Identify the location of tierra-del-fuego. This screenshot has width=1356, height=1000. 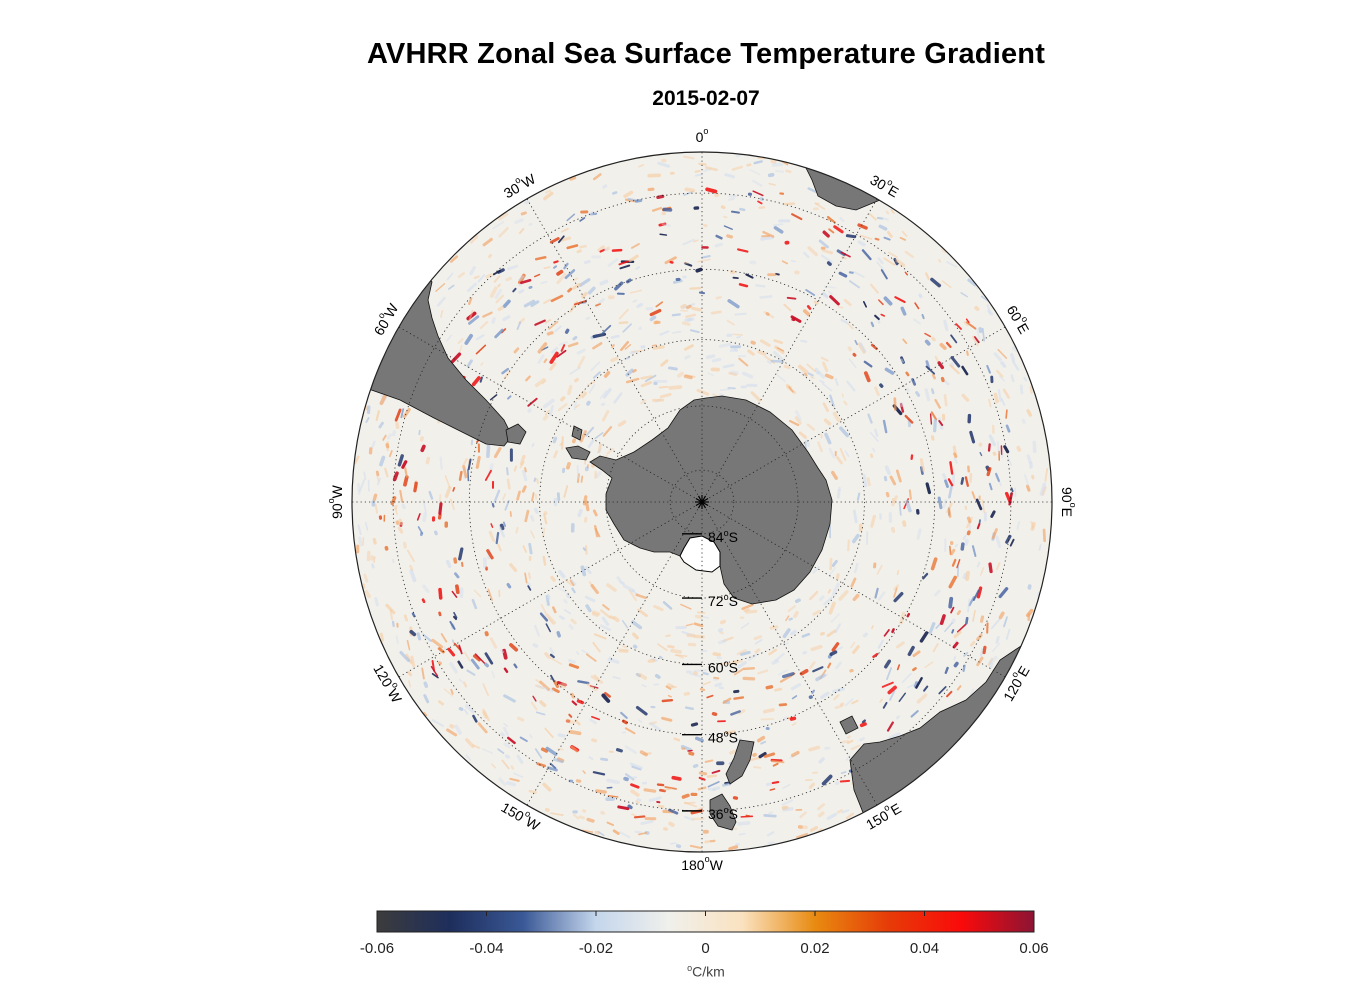
(516, 434).